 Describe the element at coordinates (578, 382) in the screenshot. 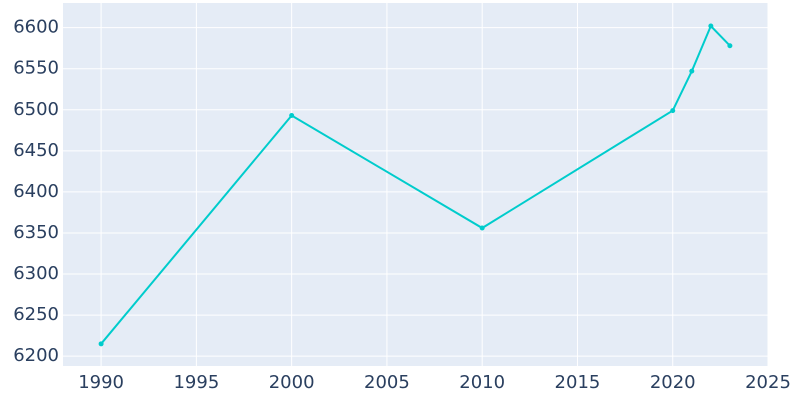

I see `x-tick-label: 2015` at that location.